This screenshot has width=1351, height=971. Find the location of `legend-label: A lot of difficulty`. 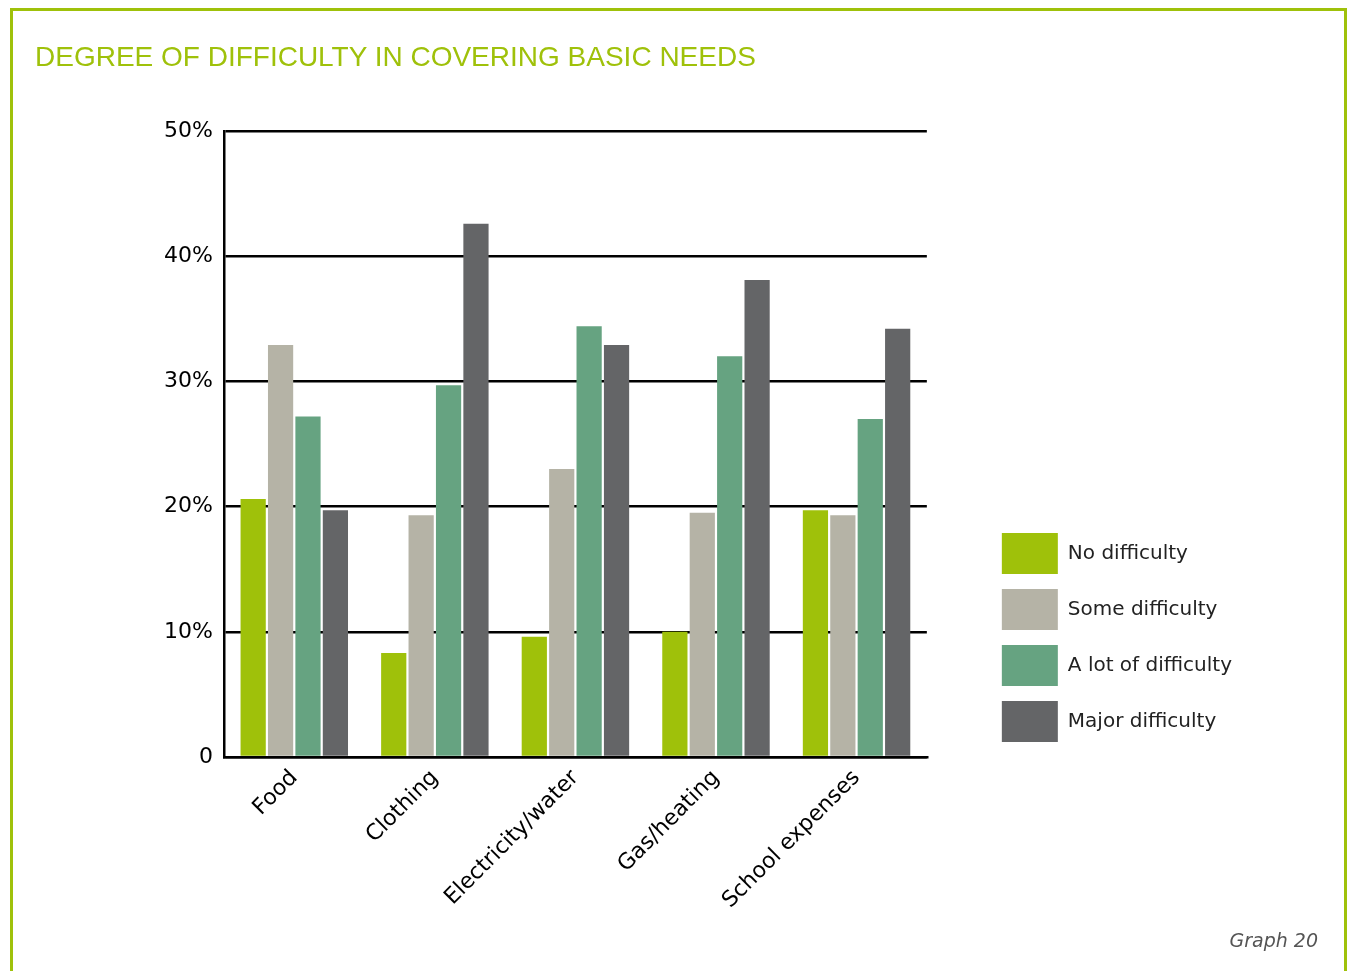

legend-label: A lot of difficulty is located at coordinates (1150, 663).